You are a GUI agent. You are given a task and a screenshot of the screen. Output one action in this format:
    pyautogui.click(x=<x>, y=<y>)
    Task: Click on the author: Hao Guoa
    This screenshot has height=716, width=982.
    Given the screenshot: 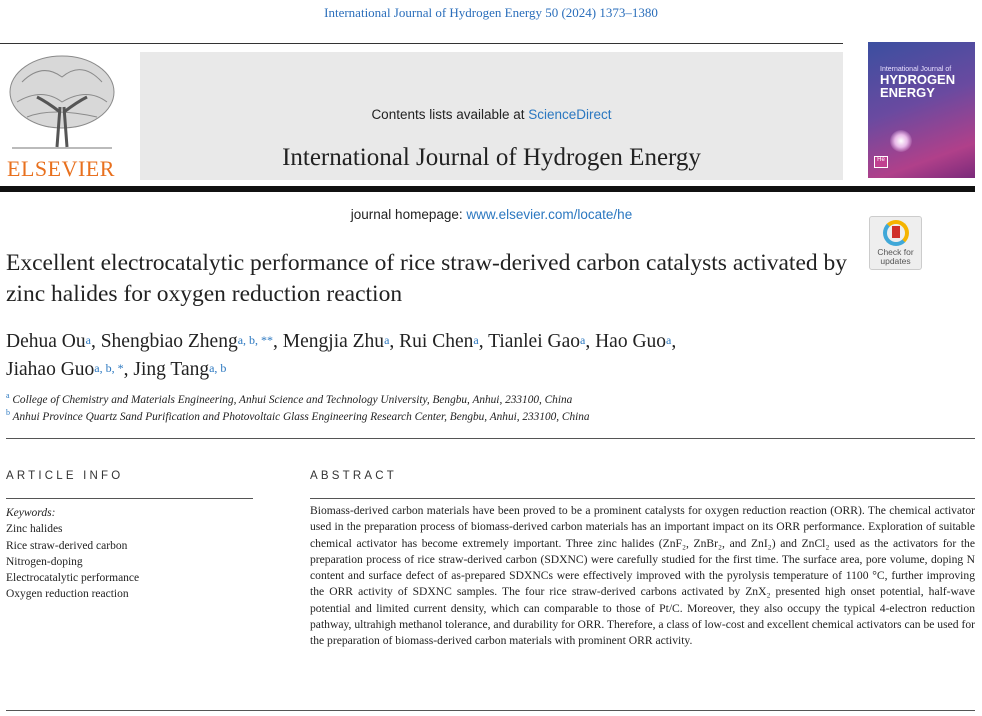 What is the action you would take?
    pyautogui.click(x=633, y=341)
    